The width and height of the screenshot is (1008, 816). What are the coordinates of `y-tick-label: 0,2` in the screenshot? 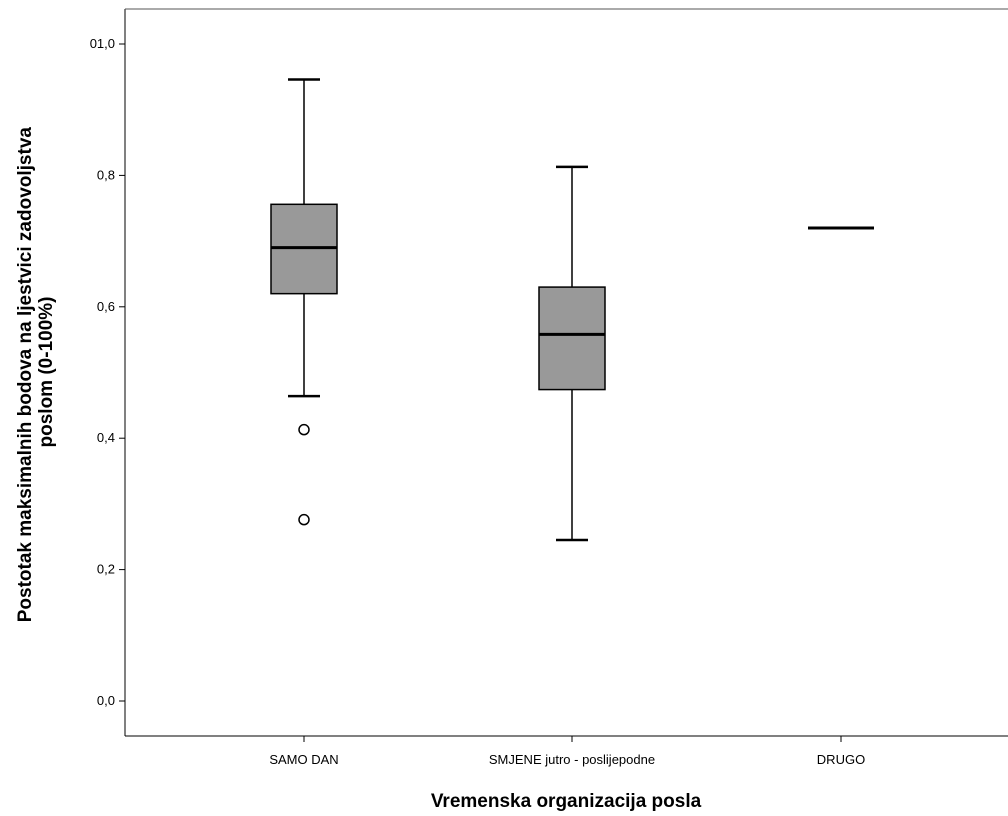 It's located at (106, 569).